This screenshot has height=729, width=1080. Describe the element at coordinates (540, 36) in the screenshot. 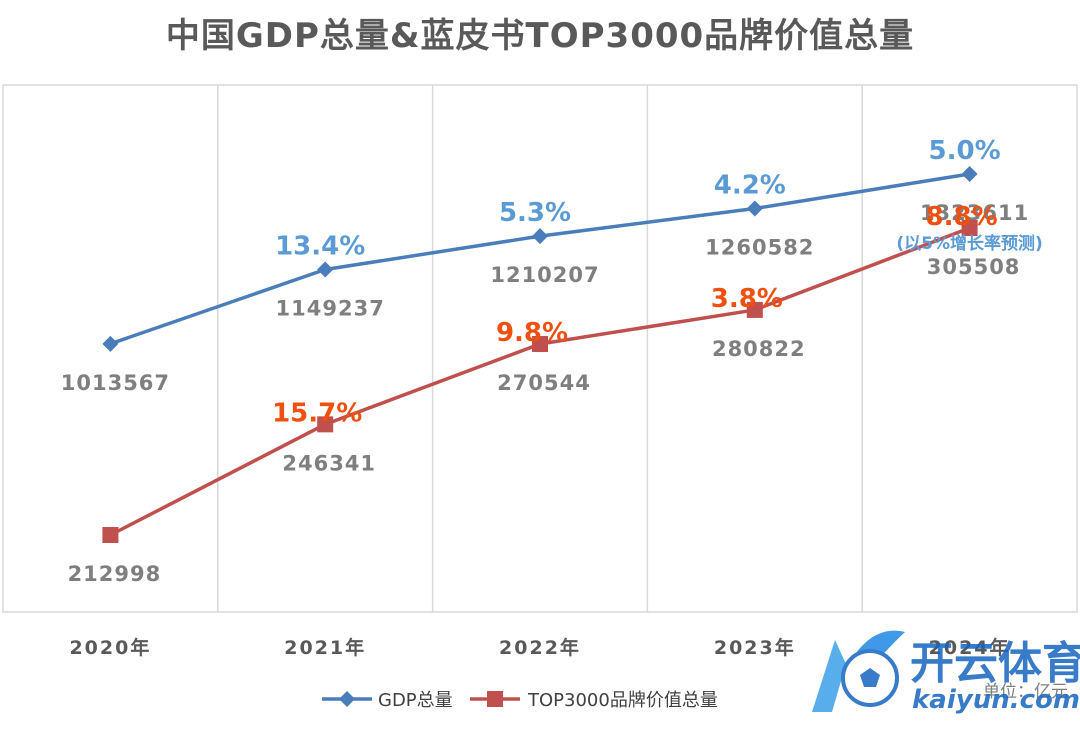

I see `chart-title: 中国GDP总量&蓝皮书TOP3000品牌价值总量` at that location.